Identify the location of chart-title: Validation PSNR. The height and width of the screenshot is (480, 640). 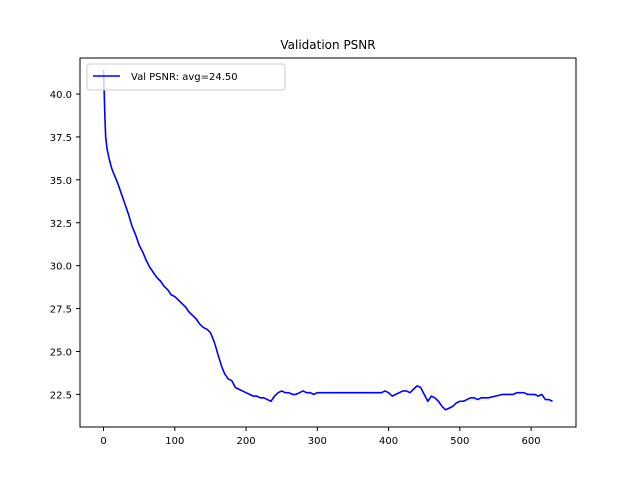
(327, 45).